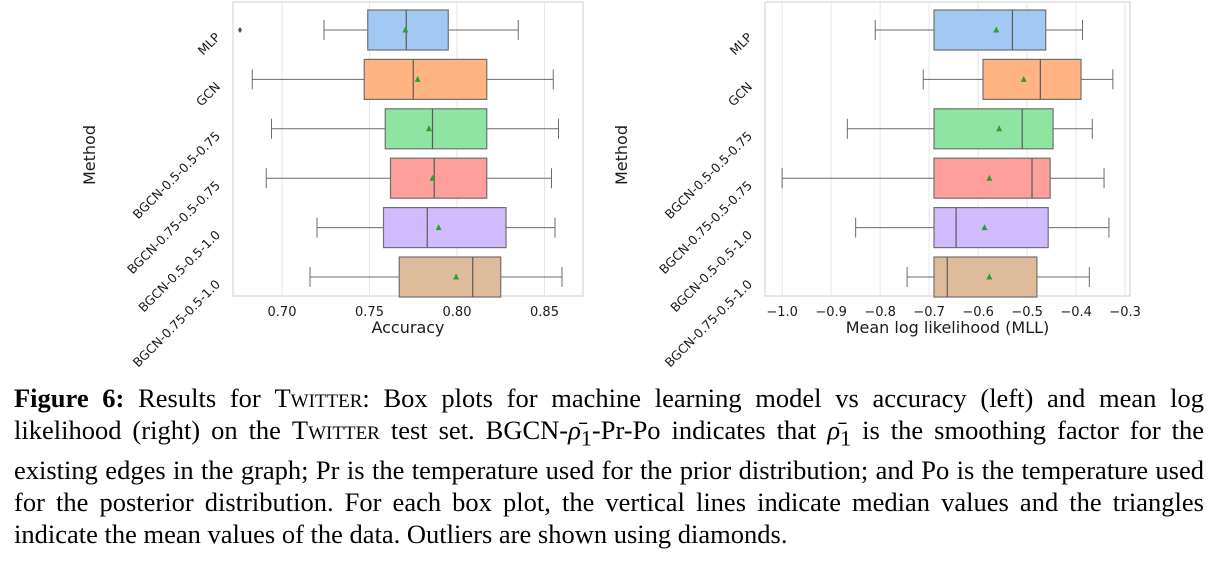 The height and width of the screenshot is (587, 1221). What do you see at coordinates (179, 271) in the screenshot?
I see `plot1-category-label: BGCN-0.5-0.5-1.0` at bounding box center [179, 271].